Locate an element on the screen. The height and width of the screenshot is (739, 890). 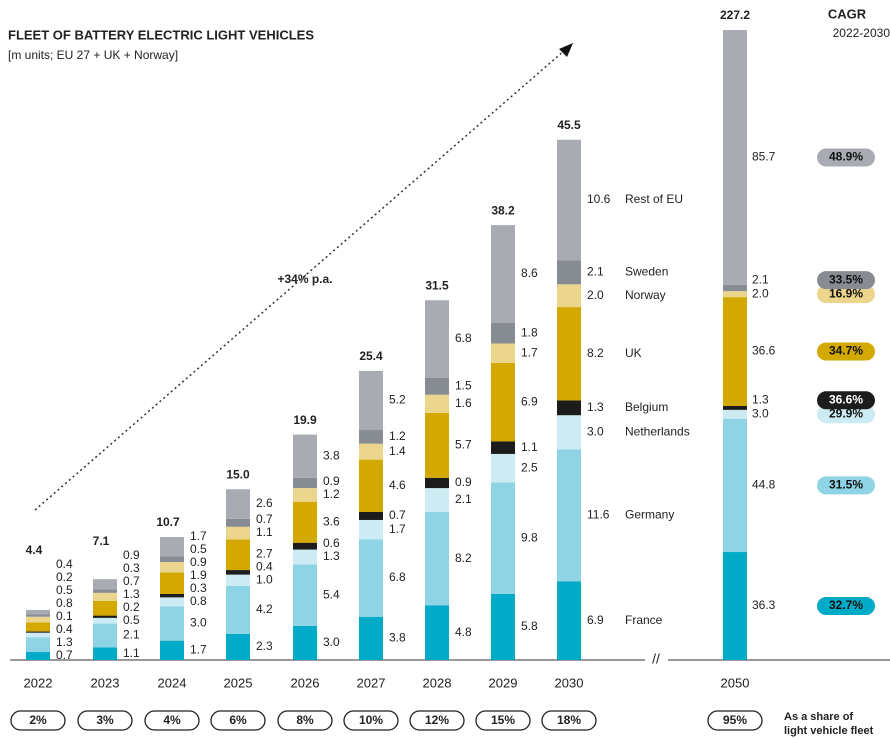
x-tick-label: 2023 is located at coordinates (105, 682).